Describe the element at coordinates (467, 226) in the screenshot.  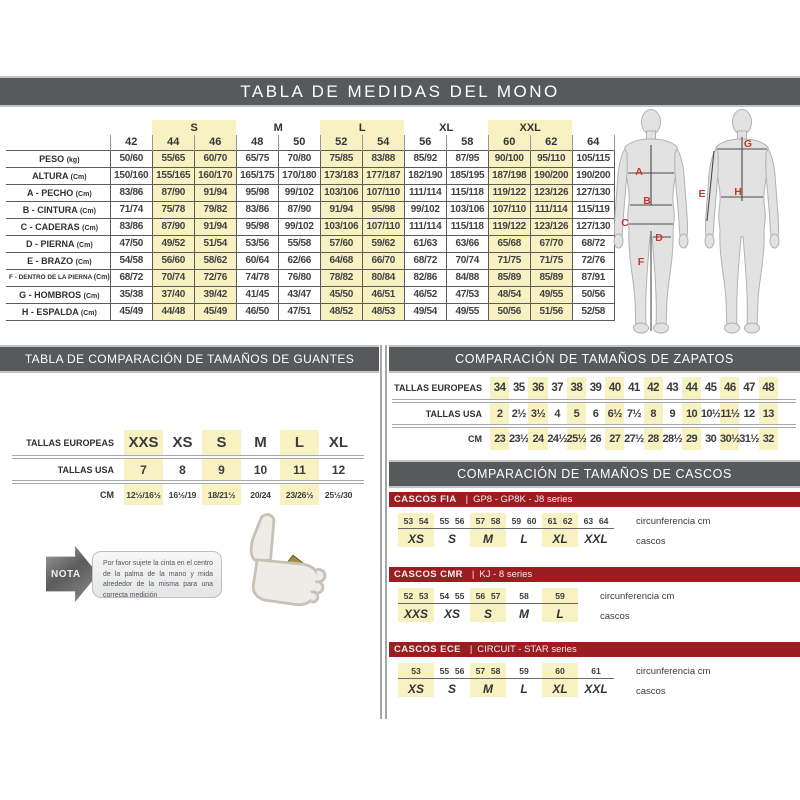
I see `measure-value: 115/118` at that location.